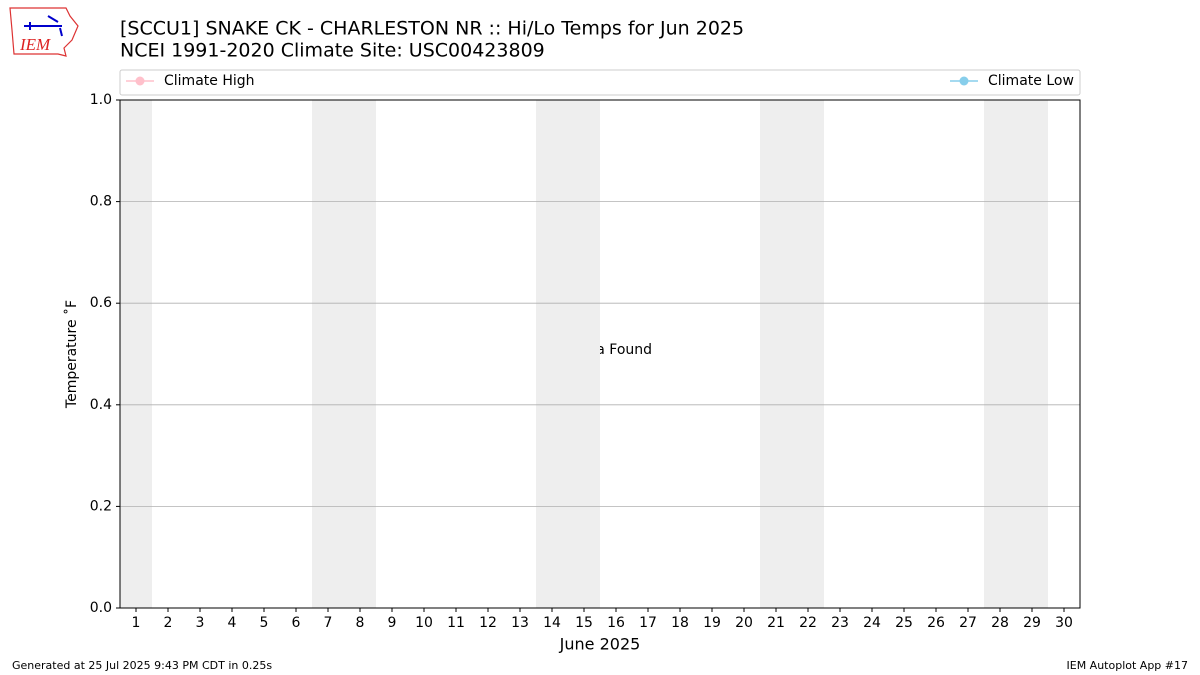 The width and height of the screenshot is (1200, 675). What do you see at coordinates (616, 623) in the screenshot?
I see `x-tick-label: 16` at bounding box center [616, 623].